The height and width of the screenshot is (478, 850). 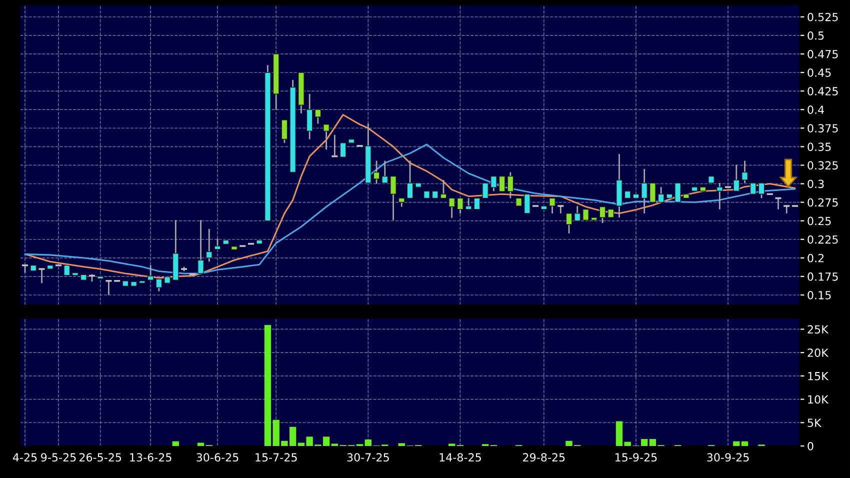 What do you see at coordinates (818, 399) in the screenshot?
I see `y-tick-label: 10K` at bounding box center [818, 399].